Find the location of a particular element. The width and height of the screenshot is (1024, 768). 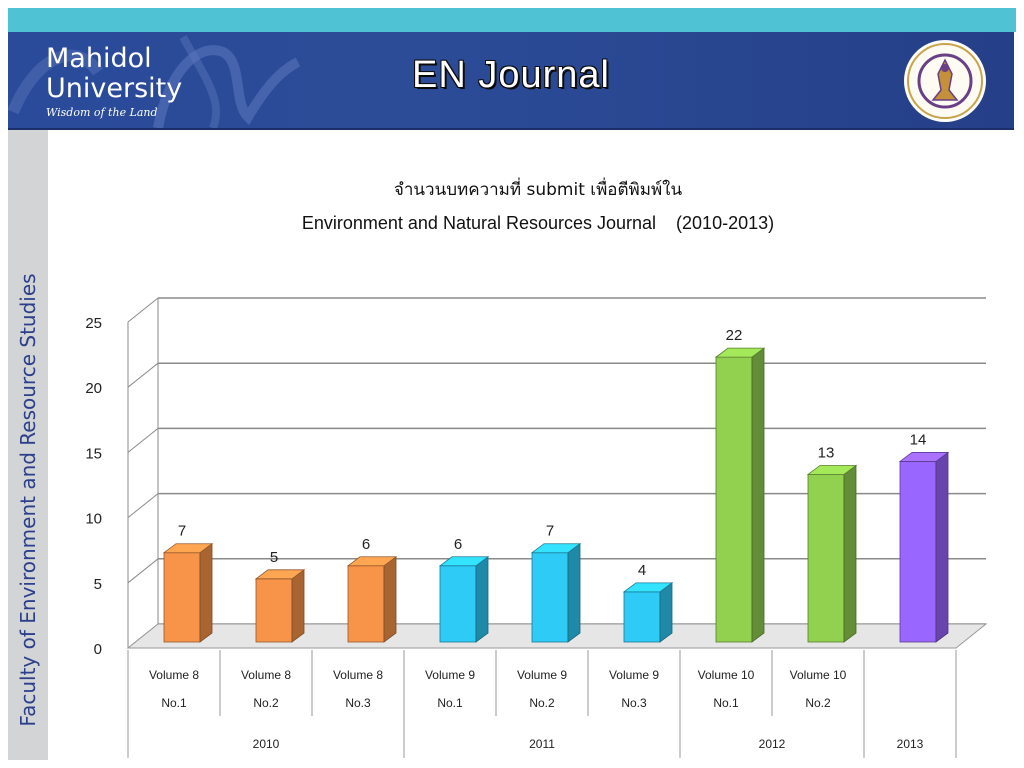

chart-title: จำนวนบทความที่ submit เพื่อตีพิมพ์ใน is located at coordinates (538, 190).